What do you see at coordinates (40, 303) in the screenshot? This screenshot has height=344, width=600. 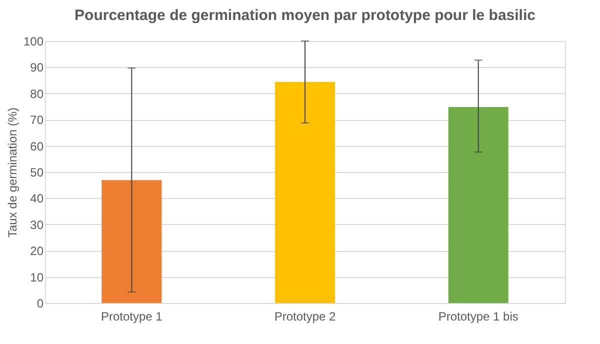 I see `y-tick-label: 0` at bounding box center [40, 303].